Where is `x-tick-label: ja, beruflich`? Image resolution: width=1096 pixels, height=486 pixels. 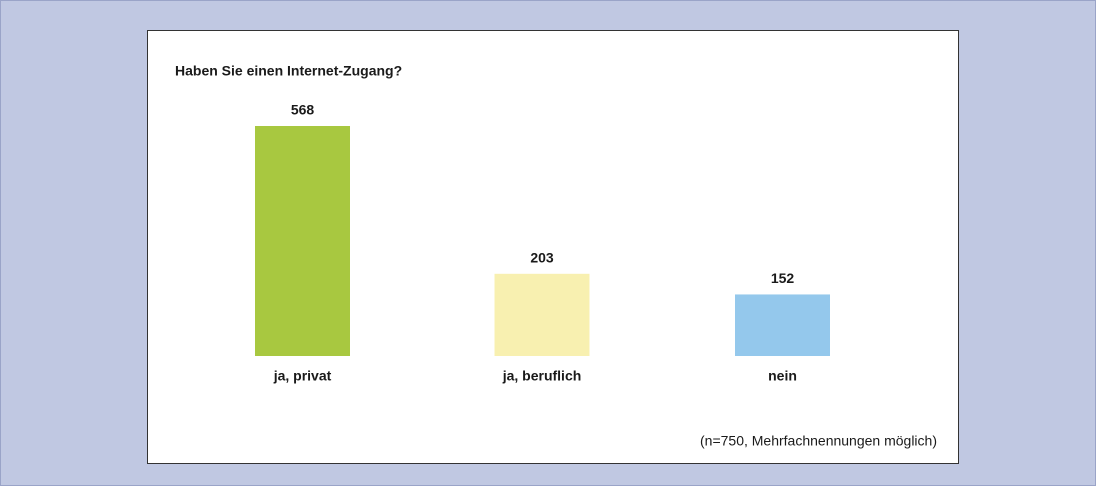 x-tick-label: ja, beruflich is located at coordinates (542, 376).